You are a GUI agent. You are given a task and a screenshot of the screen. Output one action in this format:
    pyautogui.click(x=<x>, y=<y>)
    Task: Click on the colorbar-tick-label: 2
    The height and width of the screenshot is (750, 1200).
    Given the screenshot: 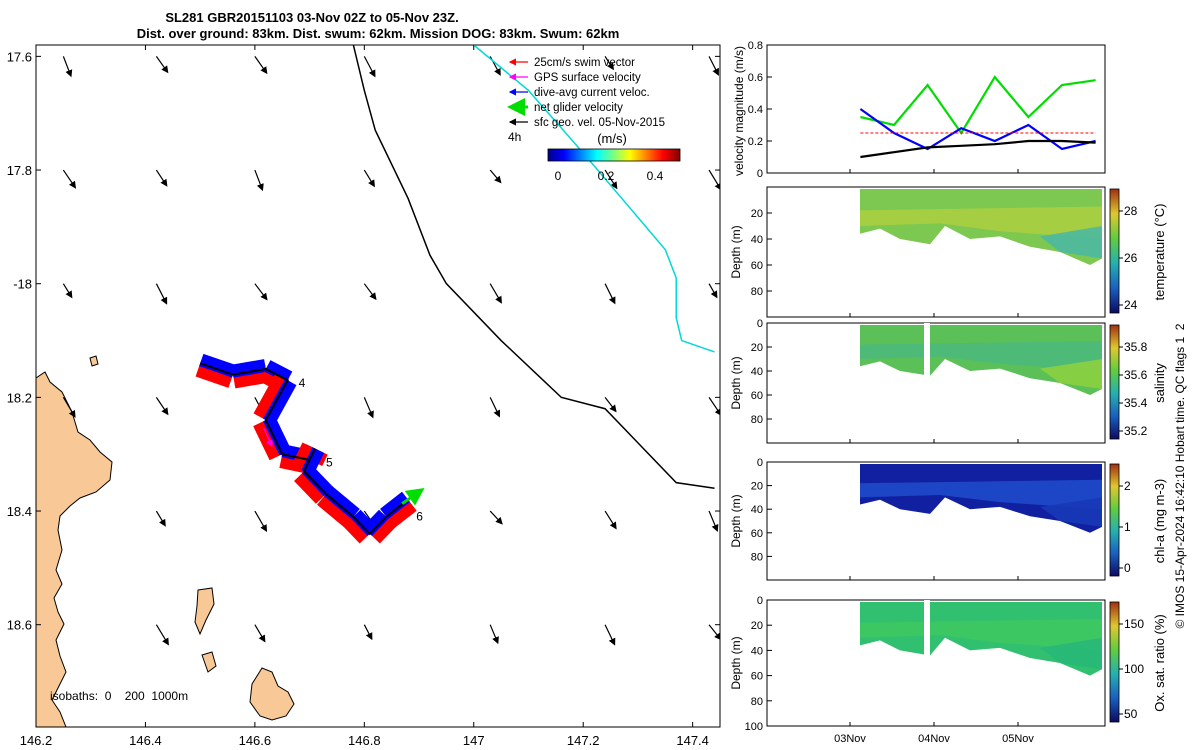 What is the action you would take?
    pyautogui.click(x=1127, y=486)
    